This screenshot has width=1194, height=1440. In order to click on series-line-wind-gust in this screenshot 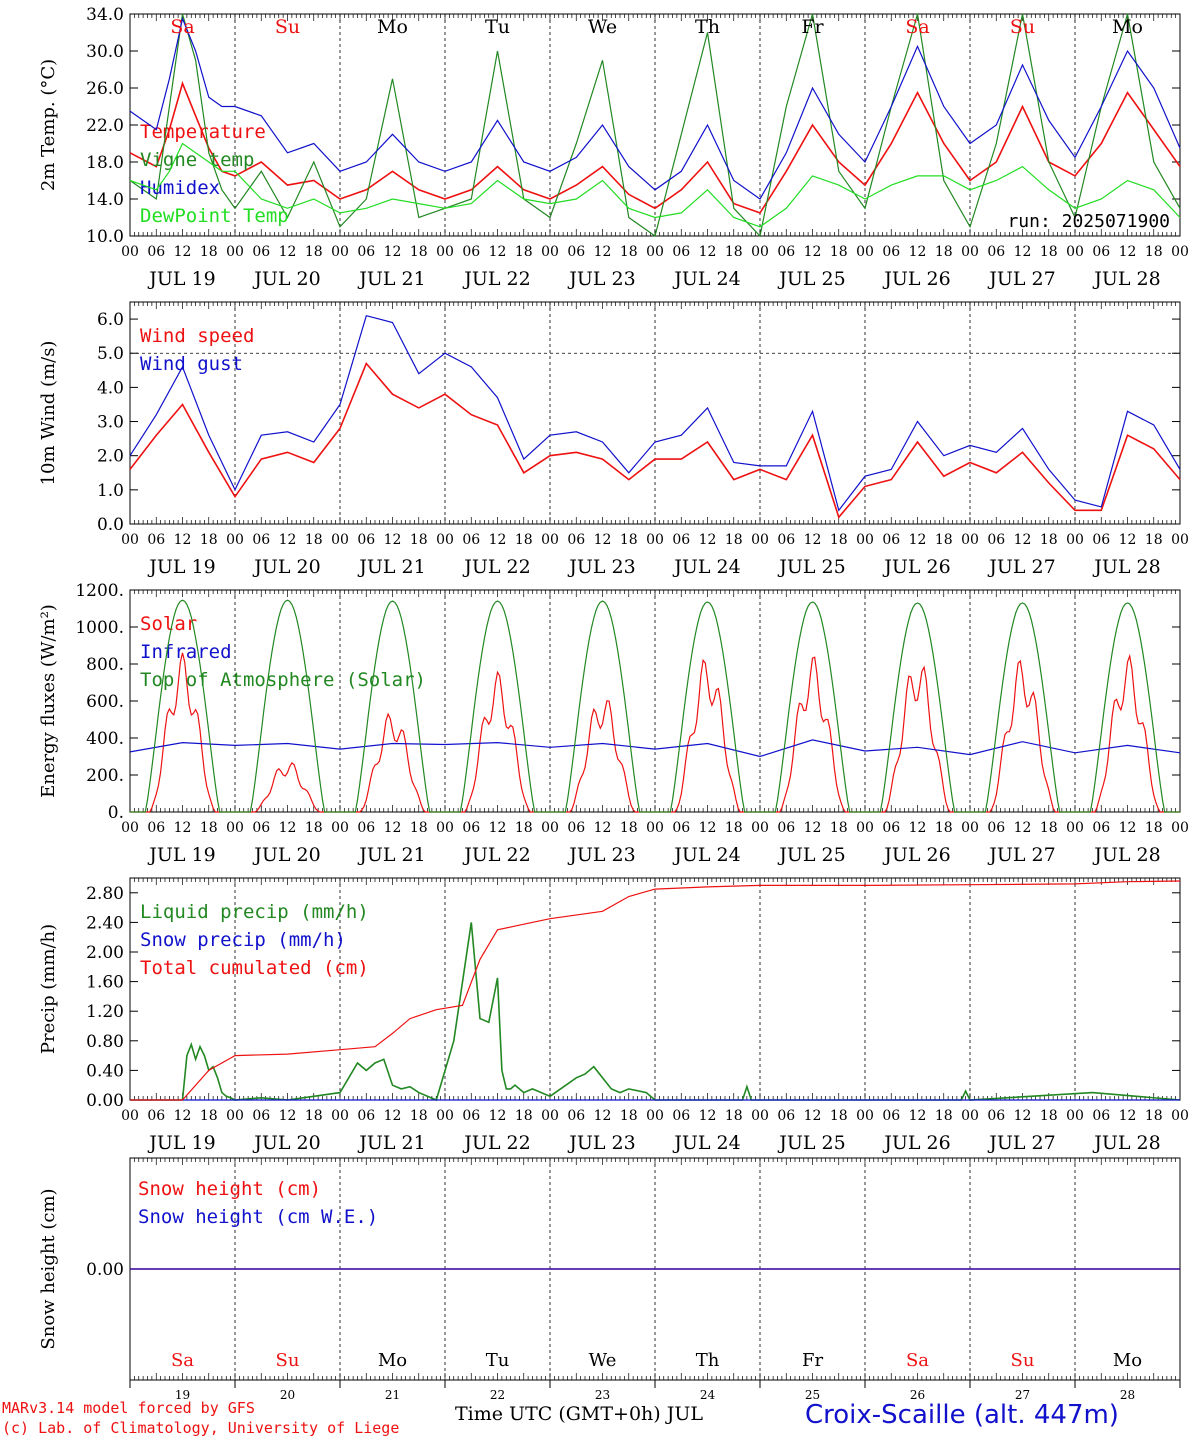, I will do `click(655, 413)`.